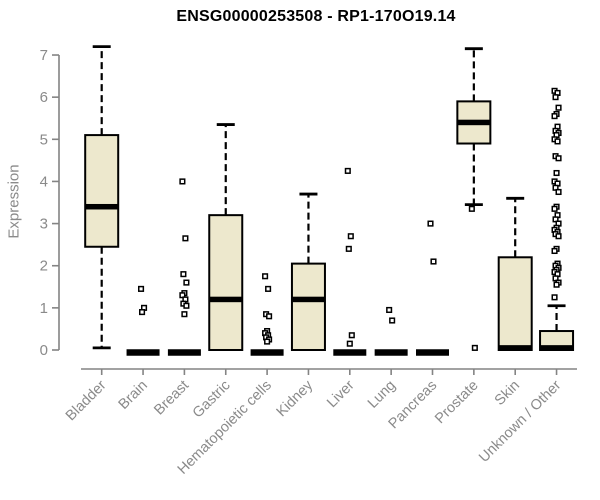 Image resolution: width=600 pixels, height=500 pixels. I want to click on x-category-label-breast: Breast, so click(171, 398).